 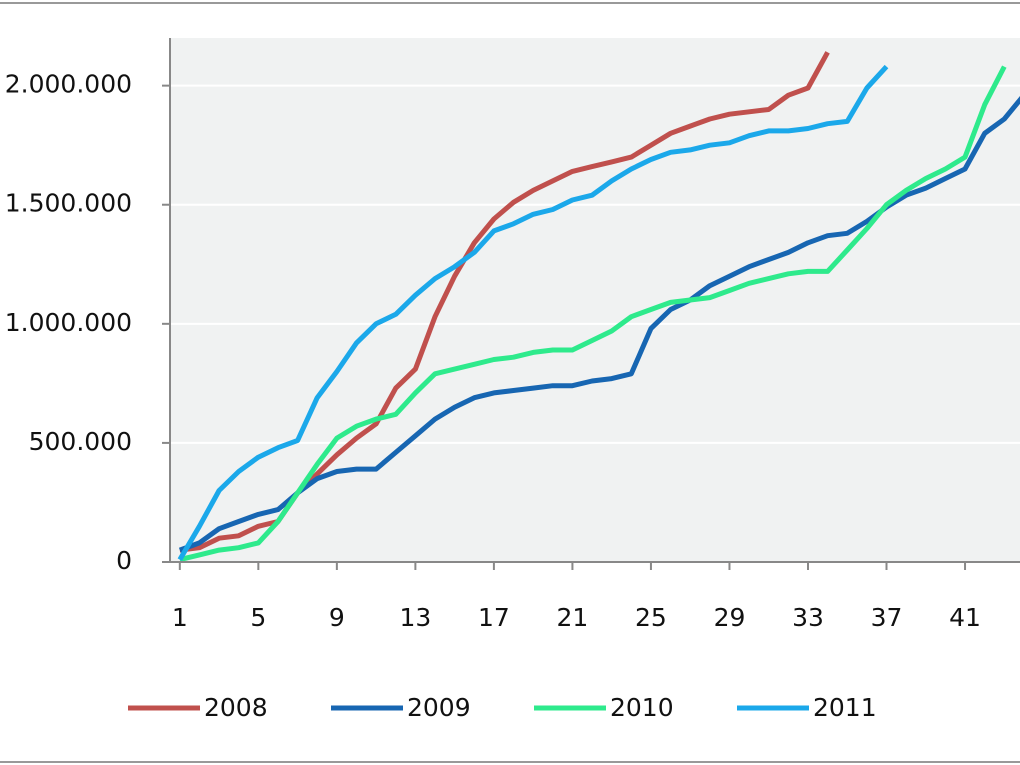 What do you see at coordinates (642, 707) in the screenshot?
I see `legend-label: 2010` at bounding box center [642, 707].